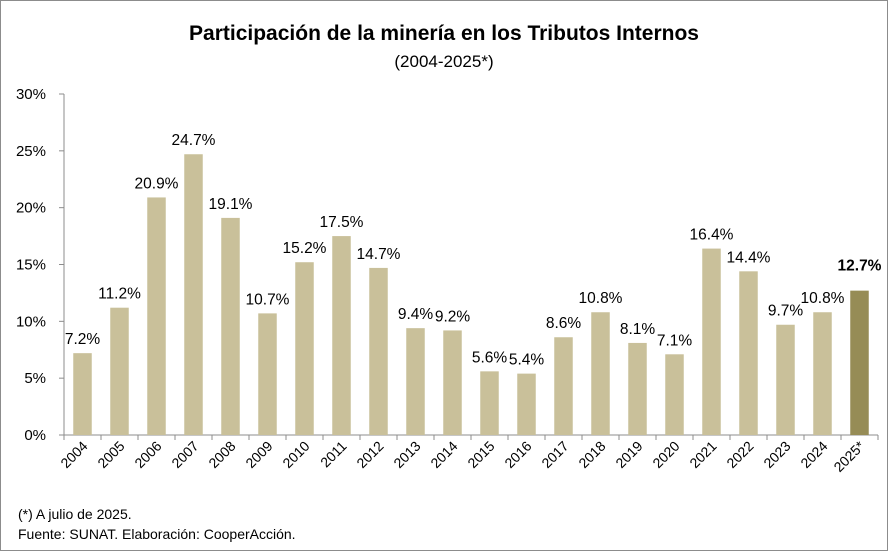 This screenshot has height=551, width=888. I want to click on data-label: 14.7%, so click(379, 254).